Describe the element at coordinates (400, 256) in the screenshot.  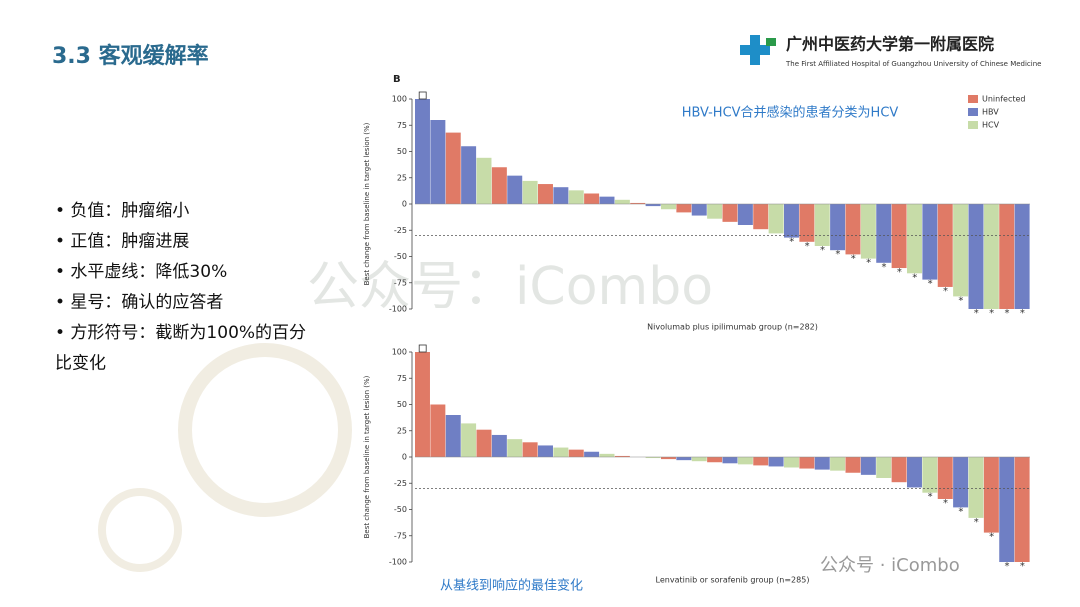
I see `y-tick-label: -50` at that location.